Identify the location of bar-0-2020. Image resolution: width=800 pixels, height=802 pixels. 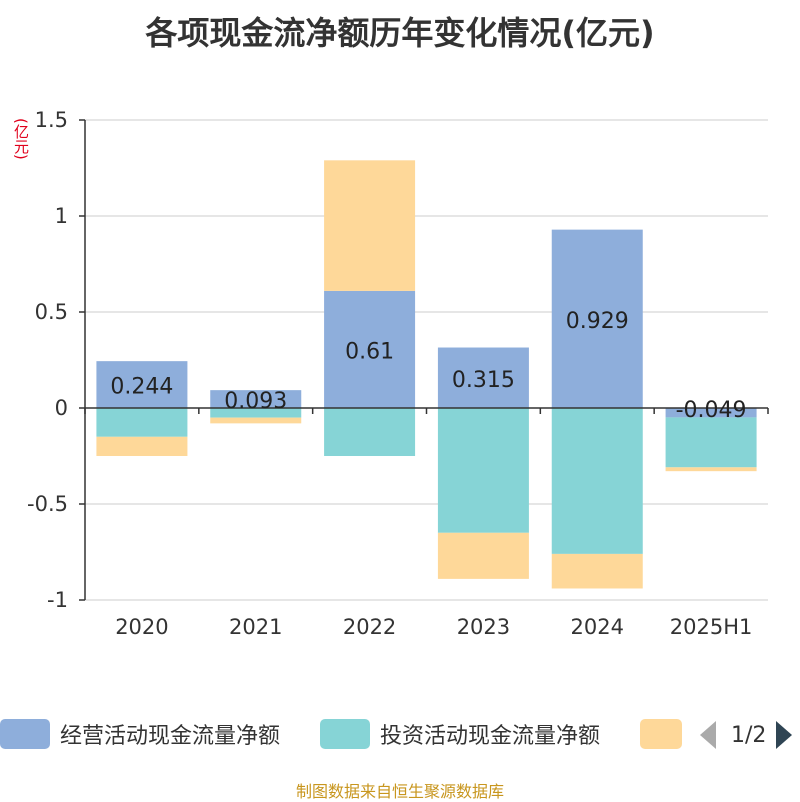
(142, 384).